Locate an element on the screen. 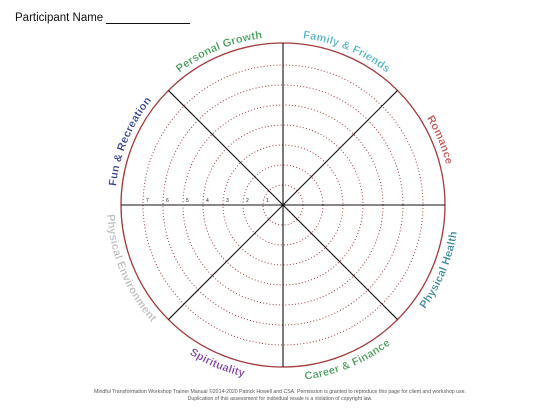 This screenshot has height=420, width=560. segment-label-career-finance: Career & Finance is located at coordinates (348, 360).